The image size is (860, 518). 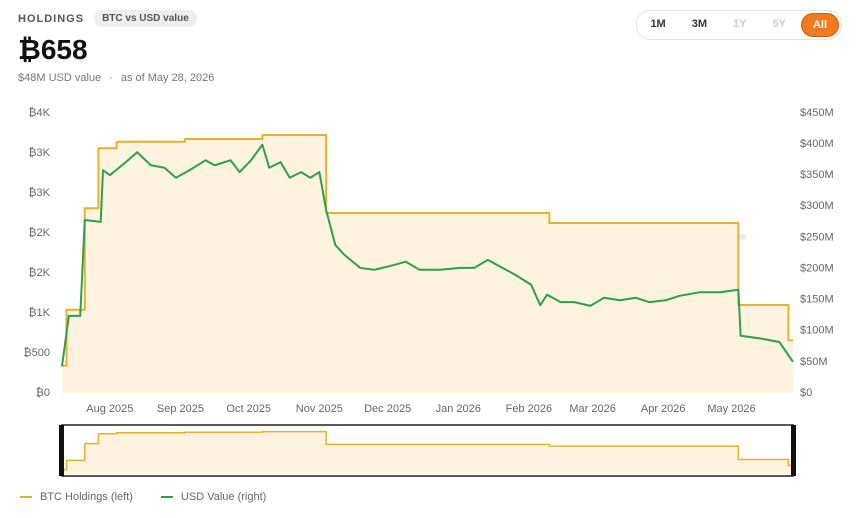 I want to click on mode-pill: BTC vs USD value, so click(x=145, y=18).